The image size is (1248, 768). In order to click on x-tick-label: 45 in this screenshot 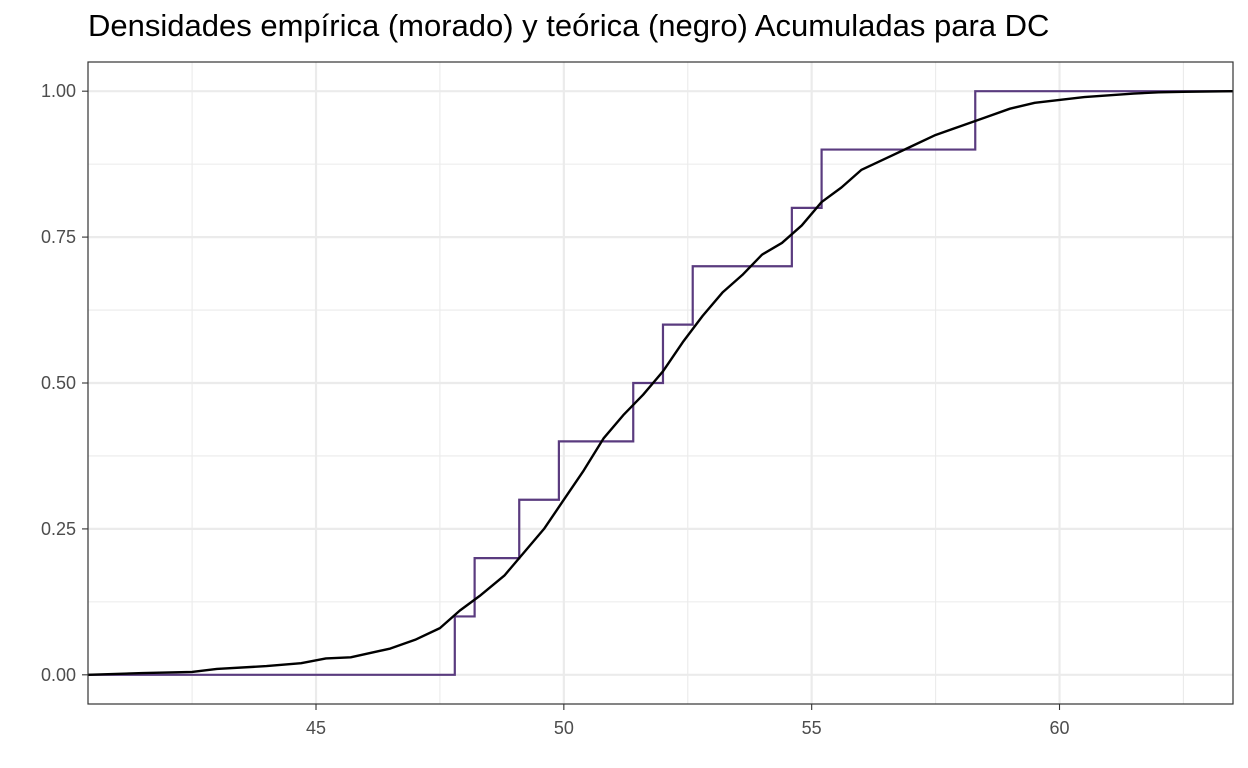, I will do `click(316, 728)`.